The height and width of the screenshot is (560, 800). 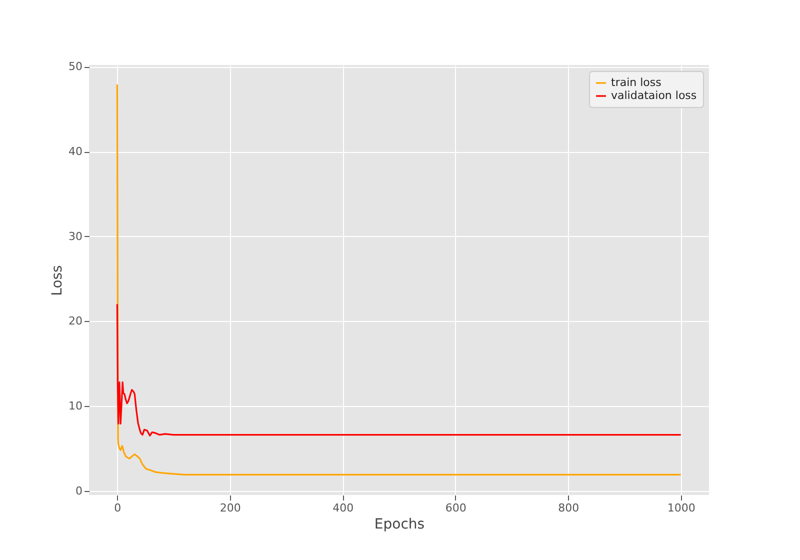 I want to click on y-tick-label: 10, so click(x=75, y=405).